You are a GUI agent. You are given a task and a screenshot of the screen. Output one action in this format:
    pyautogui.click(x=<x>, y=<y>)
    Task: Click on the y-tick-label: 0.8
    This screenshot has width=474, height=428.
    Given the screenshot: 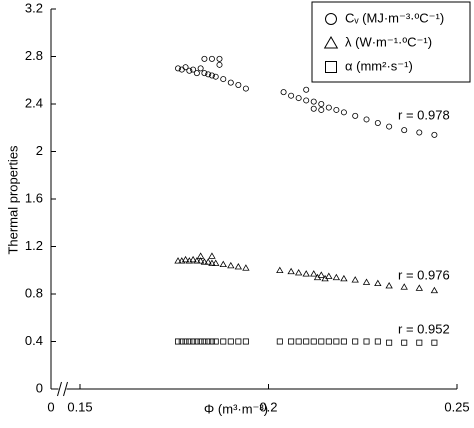 What is the action you would take?
    pyautogui.click(x=34, y=292)
    